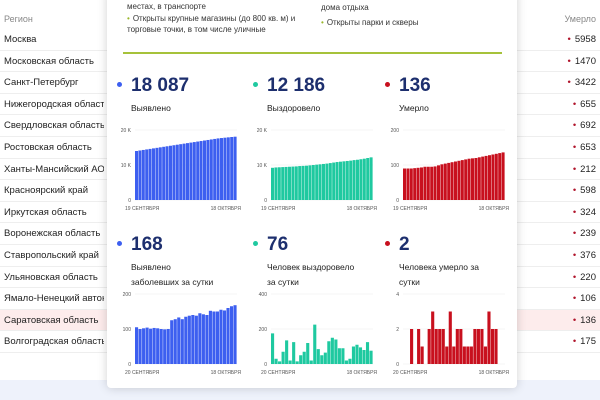 The image size is (600, 400). What do you see at coordinates (18, 19) in the screenshot?
I see `column-region: Регион` at bounding box center [18, 19].